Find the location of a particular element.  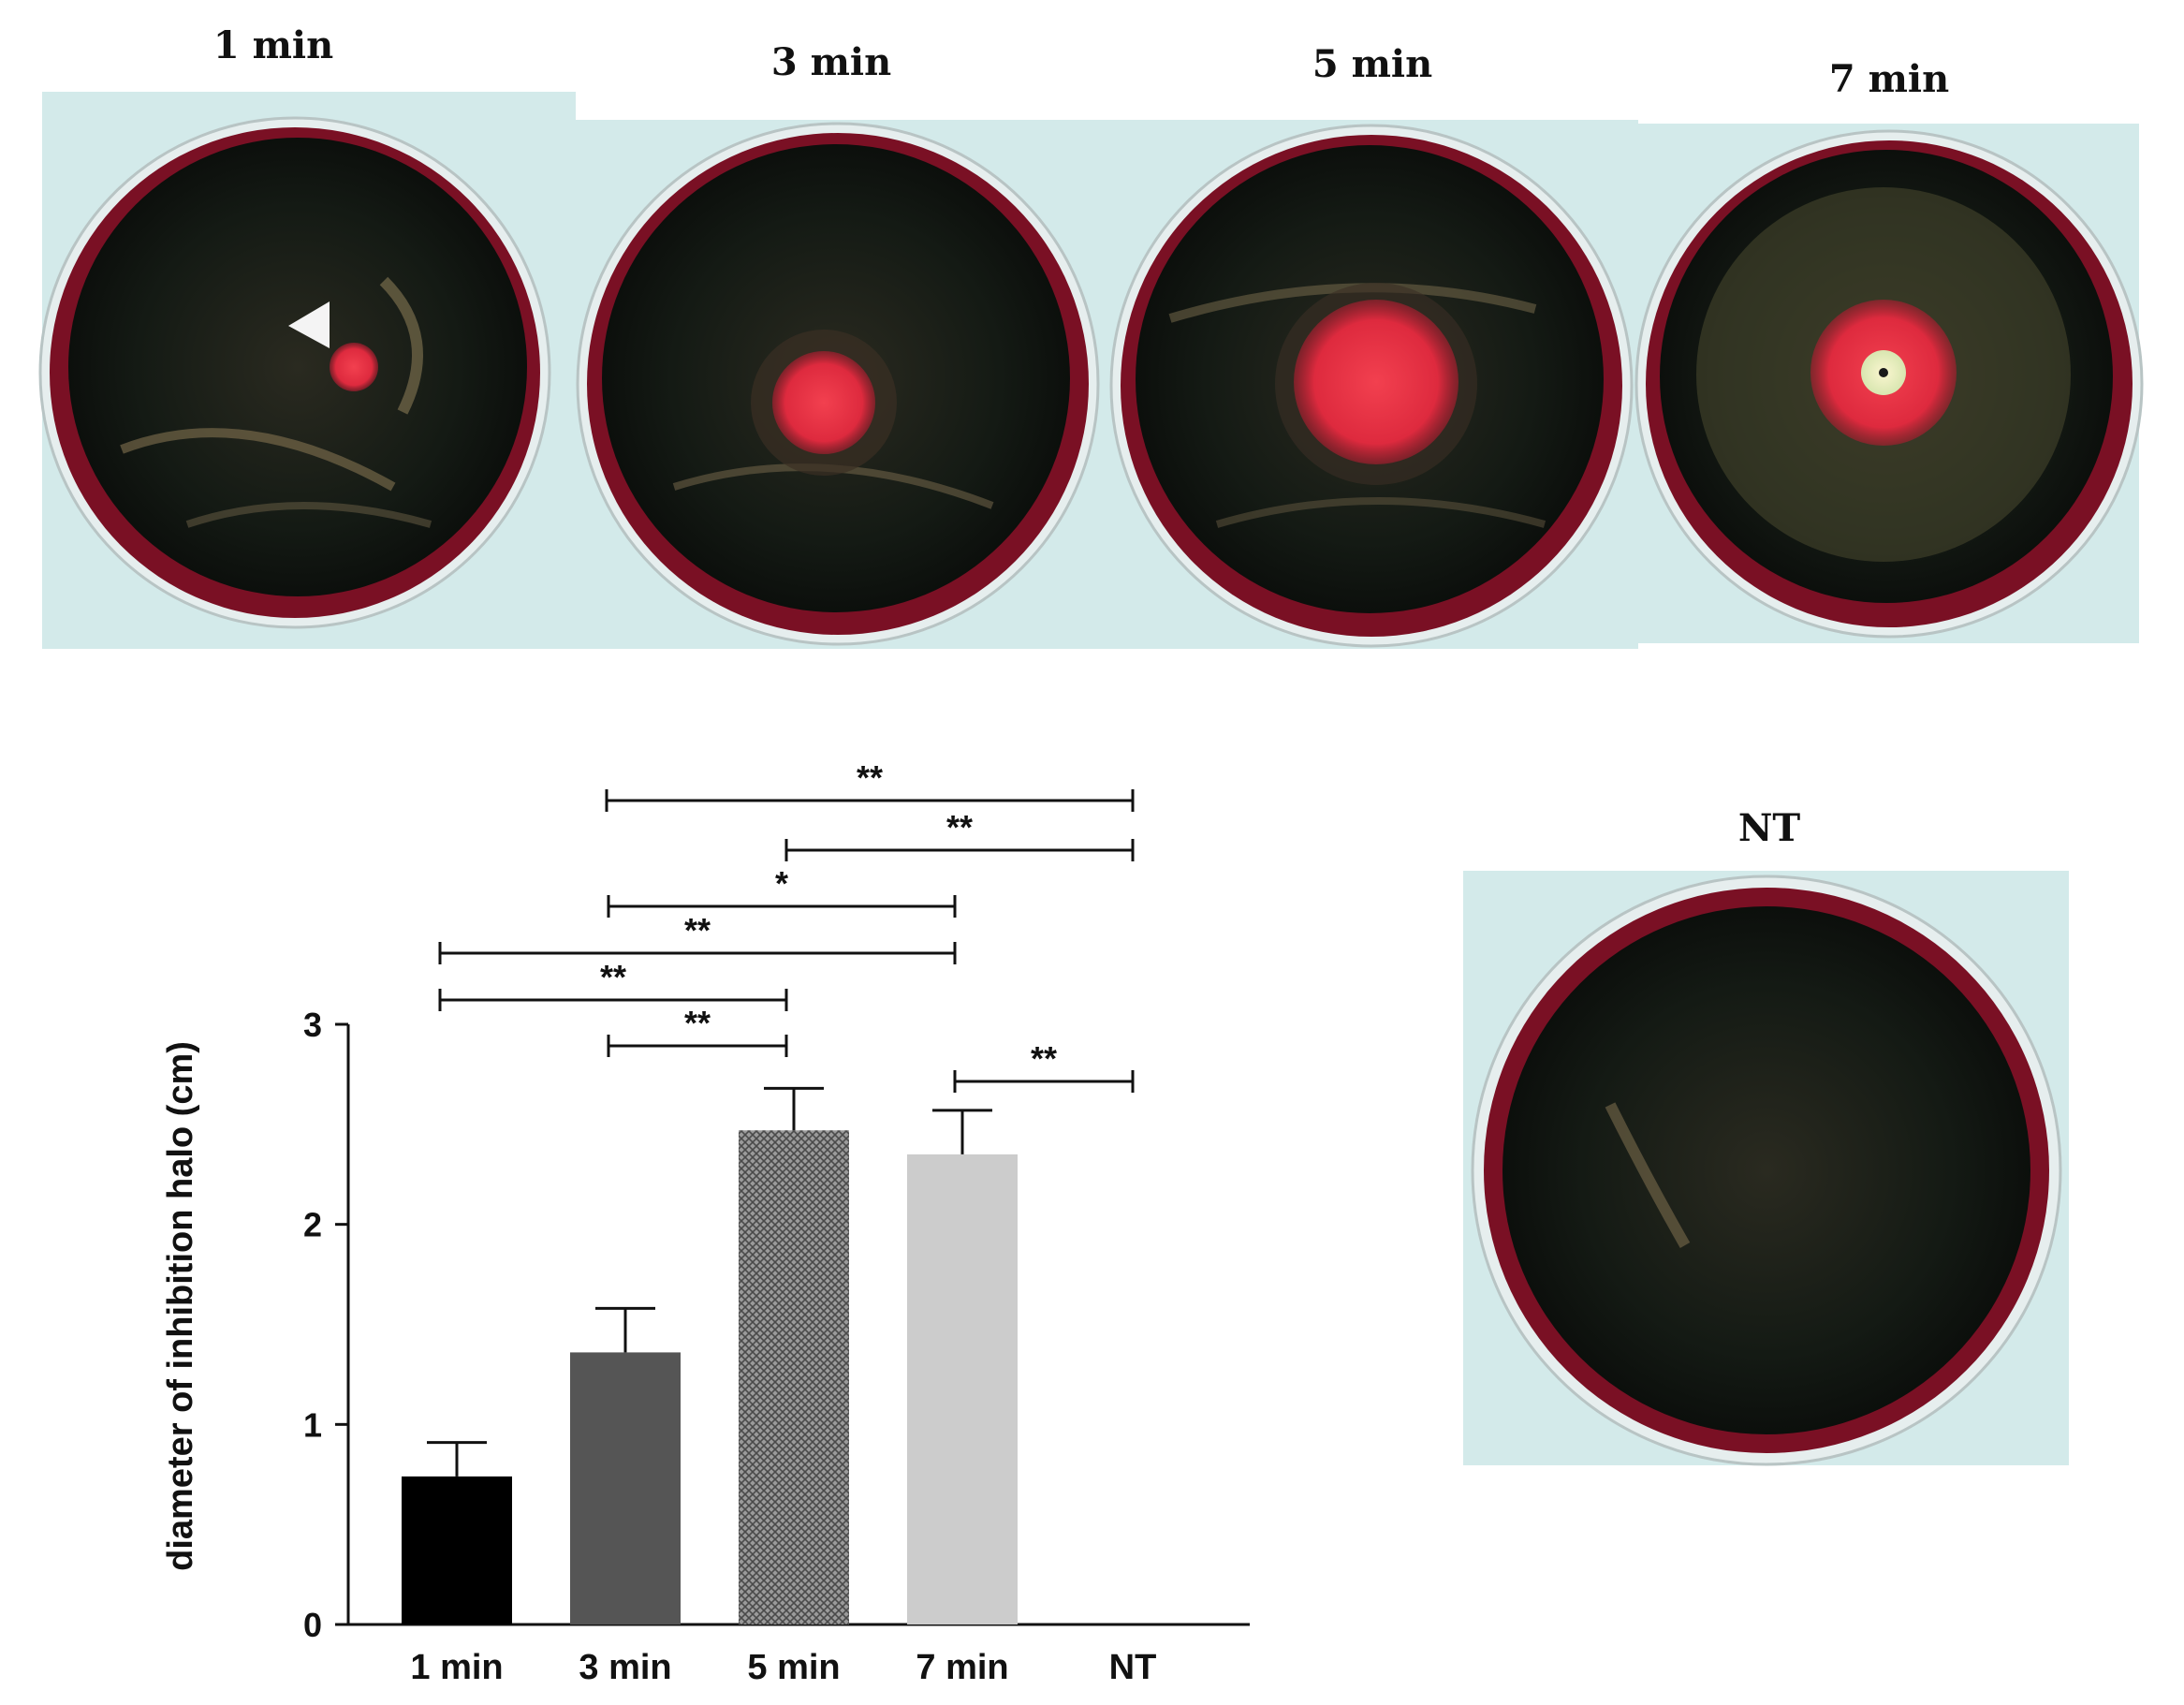

y-tick-label: 0 is located at coordinates (312, 1625).